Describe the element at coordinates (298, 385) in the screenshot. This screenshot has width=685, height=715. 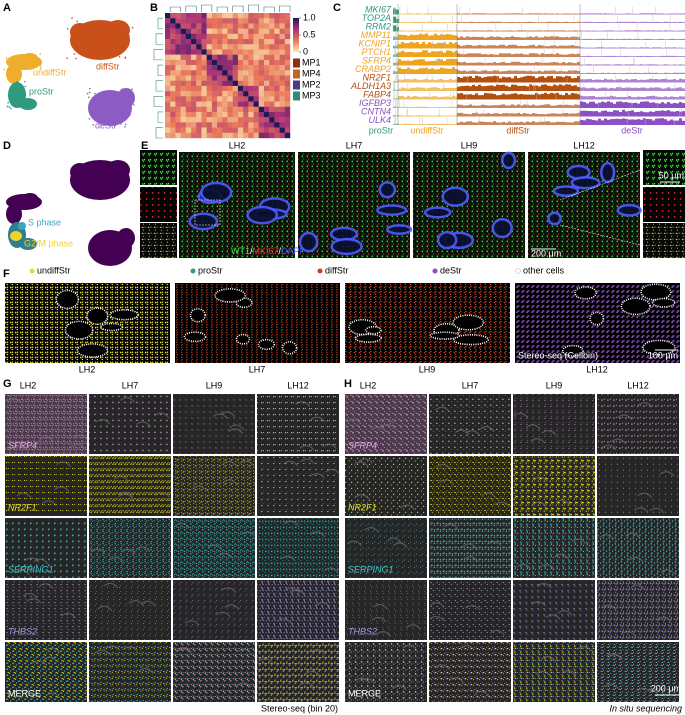
I see `sample-label: LH12` at that location.